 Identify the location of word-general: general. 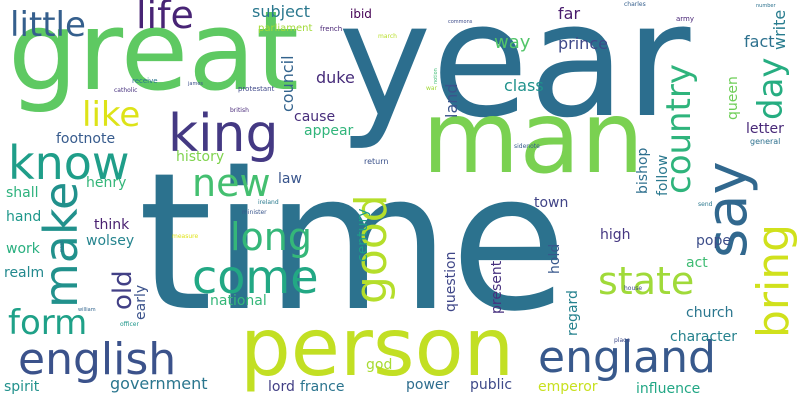
(765, 141).